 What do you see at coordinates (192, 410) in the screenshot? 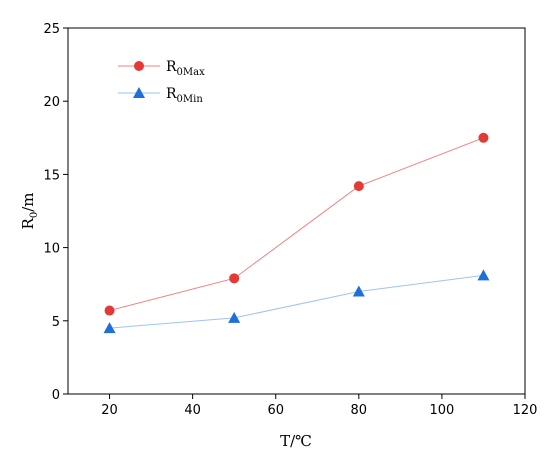
I see `x-tick-label: 40` at bounding box center [192, 410].